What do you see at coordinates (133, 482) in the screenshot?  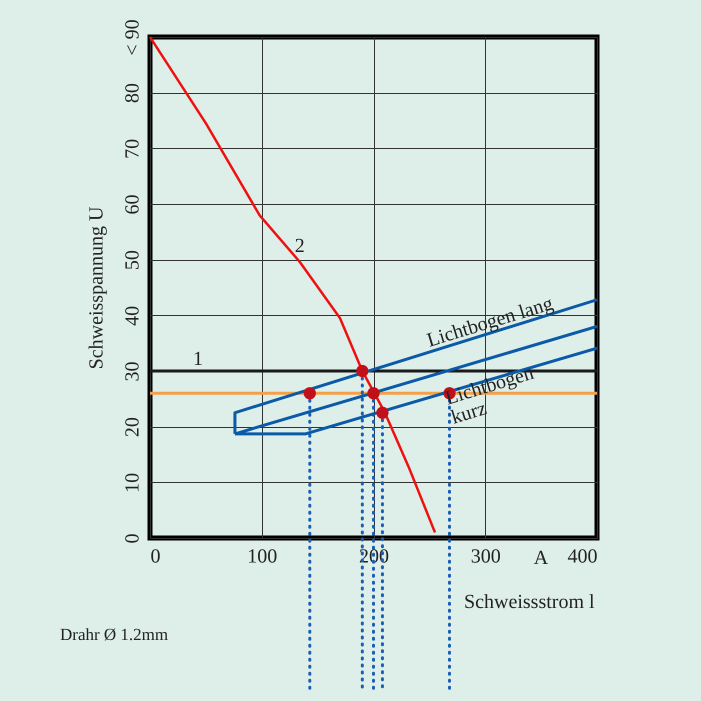 I see `y-tick-label: 10` at bounding box center [133, 482].